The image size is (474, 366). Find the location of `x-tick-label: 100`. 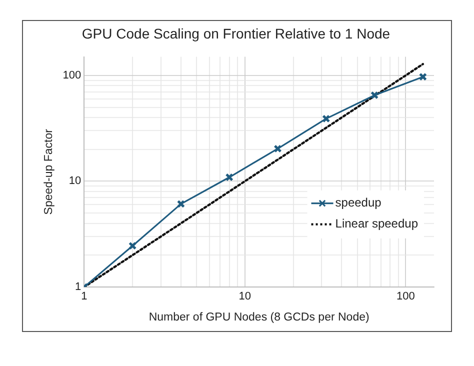

x-tick-label: 100 is located at coordinates (405, 296).